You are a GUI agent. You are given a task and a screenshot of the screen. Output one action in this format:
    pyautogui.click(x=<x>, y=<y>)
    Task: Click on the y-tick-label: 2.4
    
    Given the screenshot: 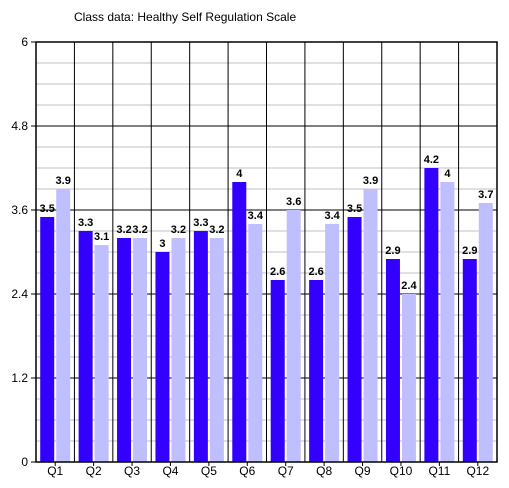 What is the action you would take?
    pyautogui.click(x=19, y=294)
    